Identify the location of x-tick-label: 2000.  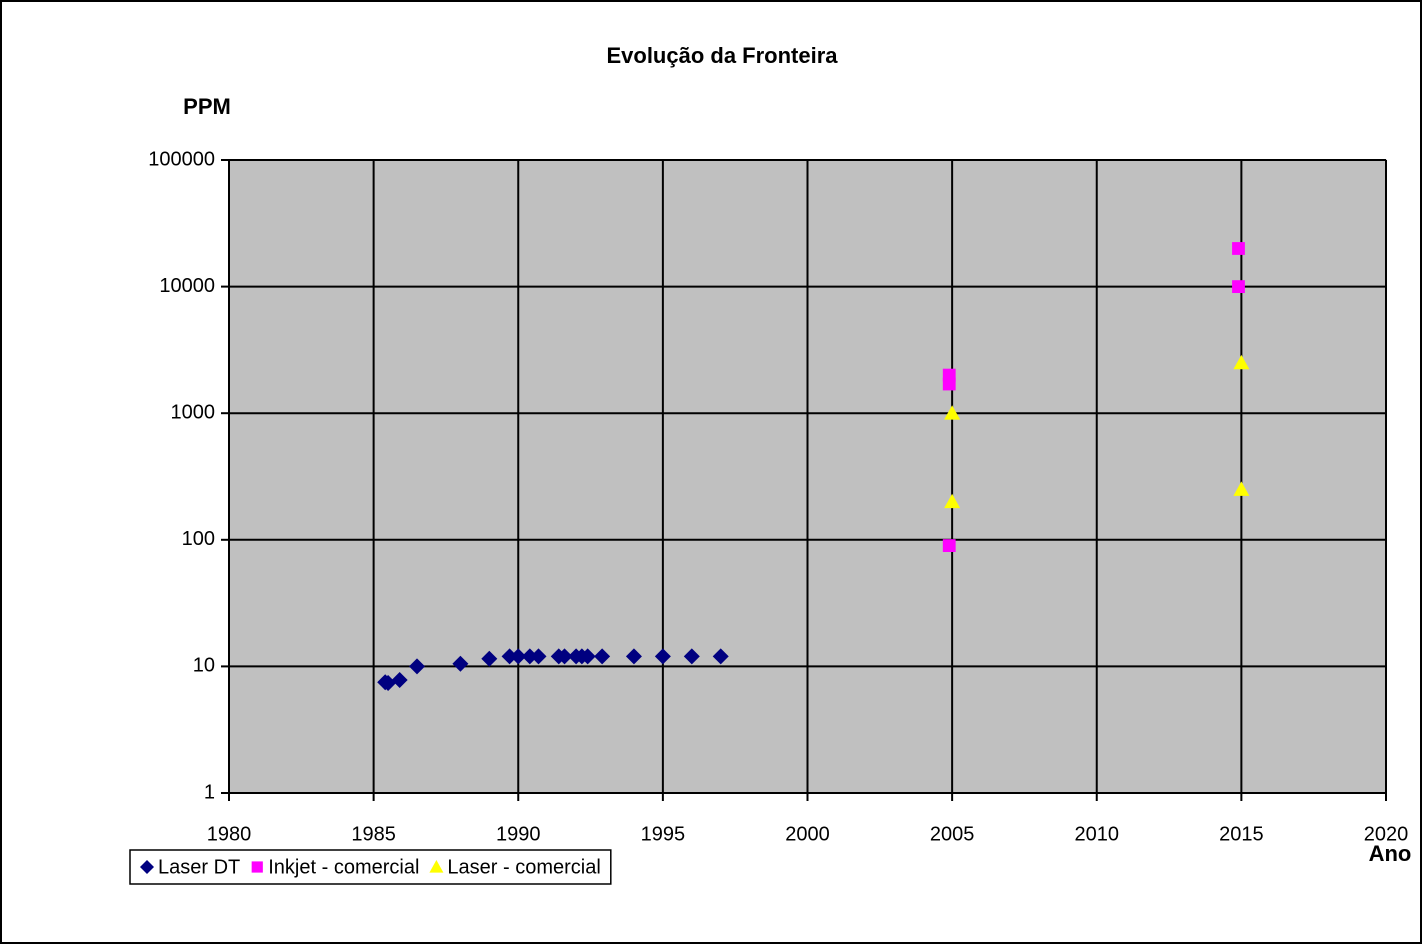
(807, 834).